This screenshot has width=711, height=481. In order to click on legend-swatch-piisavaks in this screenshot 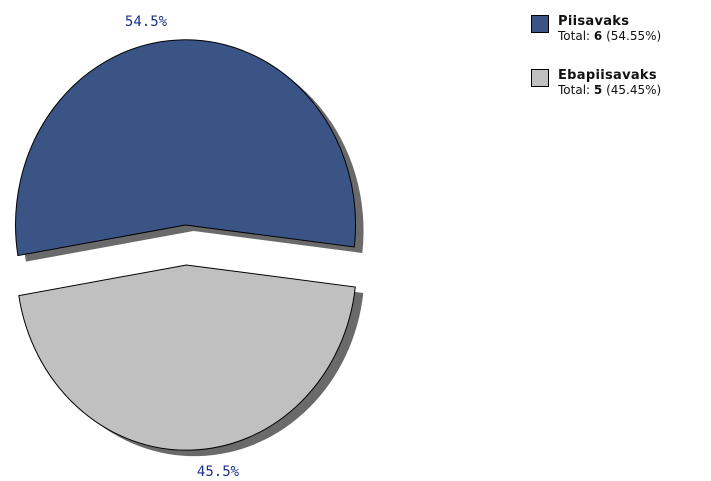, I will do `click(540, 24)`.